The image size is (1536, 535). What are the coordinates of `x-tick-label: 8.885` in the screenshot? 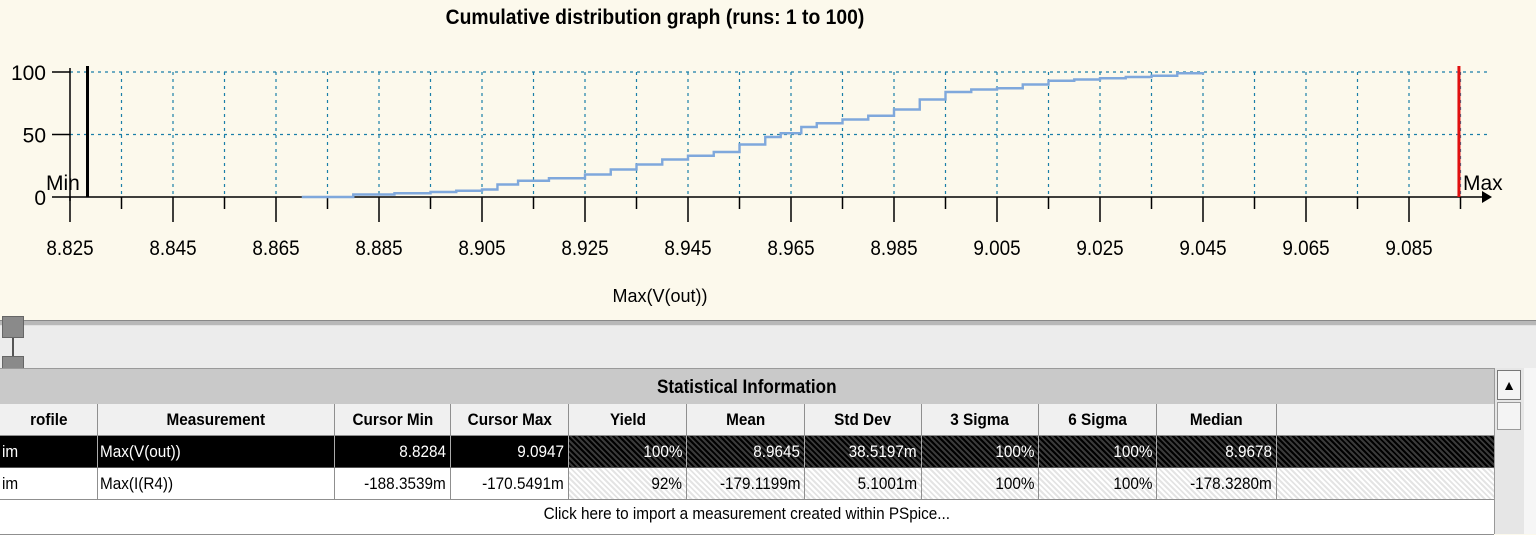 It's located at (378, 248).